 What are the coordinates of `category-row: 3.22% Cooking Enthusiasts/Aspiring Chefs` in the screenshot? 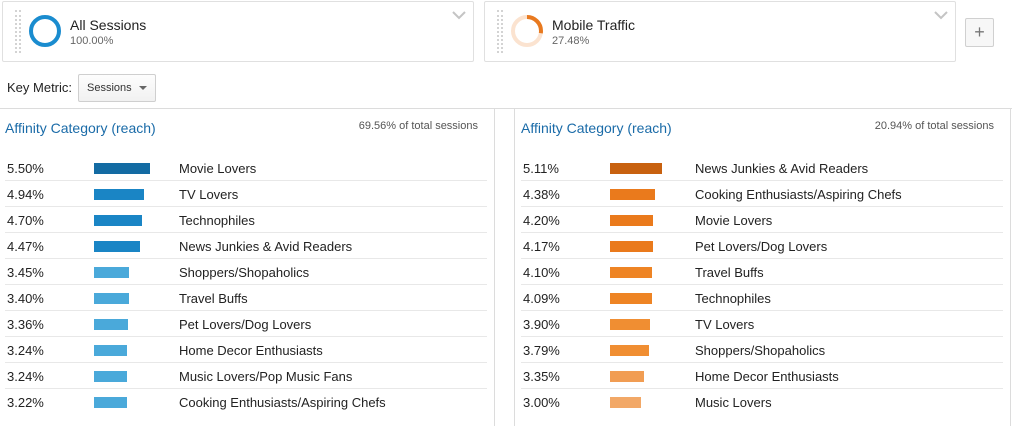 It's located at (246, 402).